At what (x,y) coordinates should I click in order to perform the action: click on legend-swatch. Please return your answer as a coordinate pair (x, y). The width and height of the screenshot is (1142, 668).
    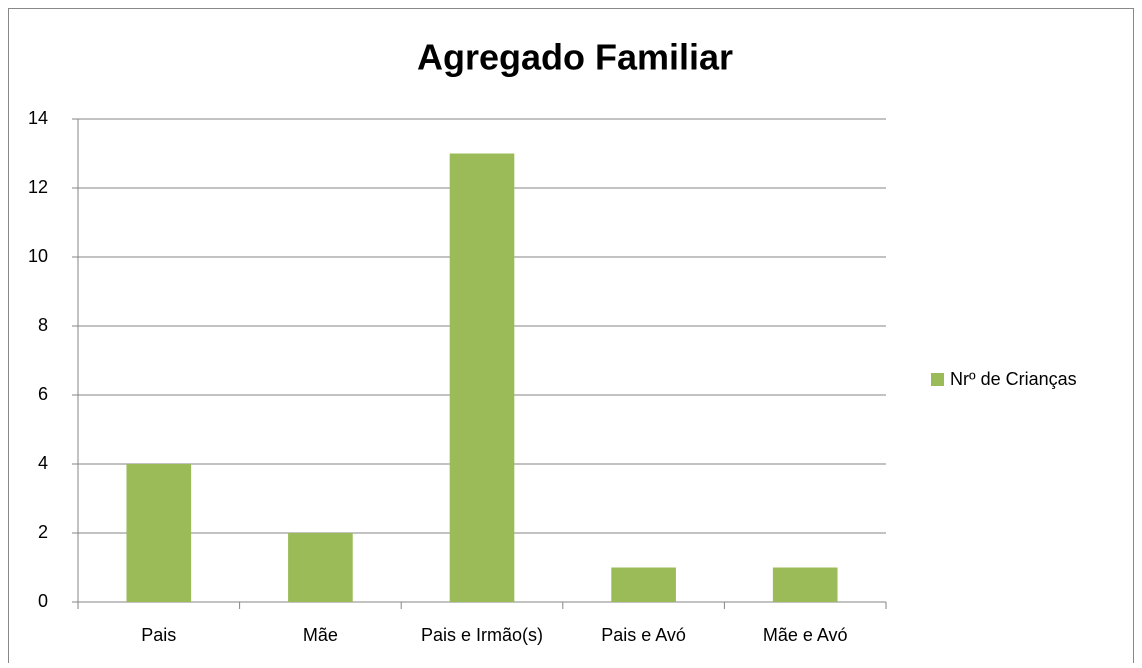
    Looking at the image, I should click on (937, 379).